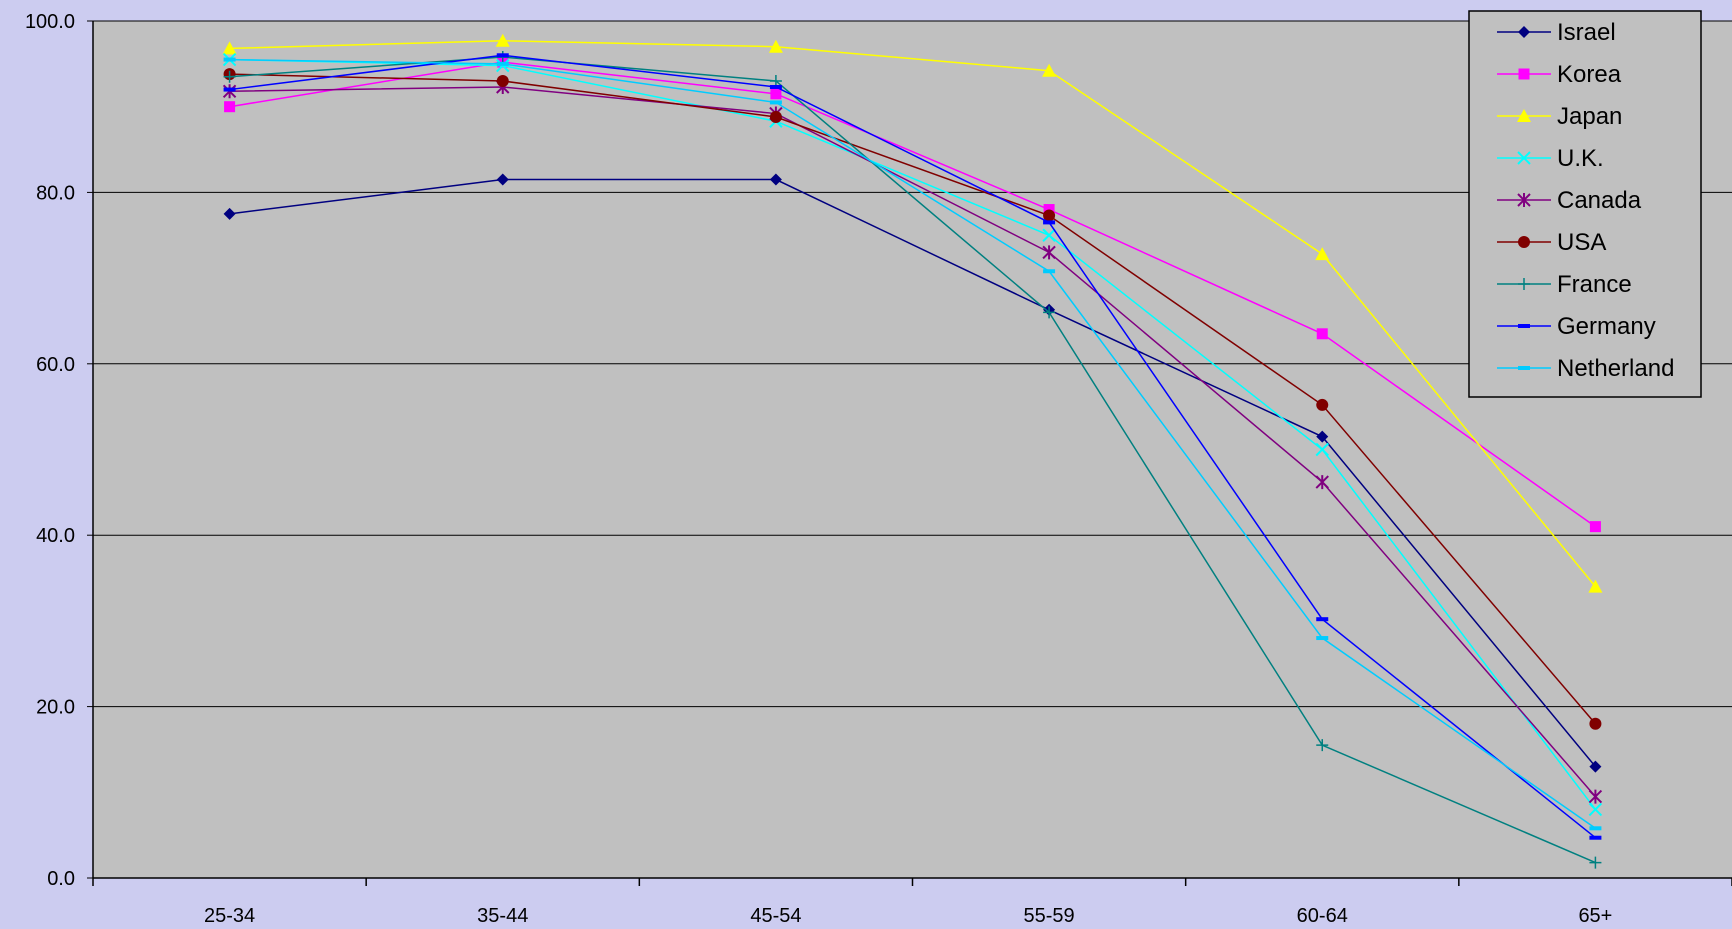  Describe the element at coordinates (59, 450) in the screenshot. I see `y-tick-labels: 0.0 20.0 40.0 60.0 80.0 100.0` at that location.